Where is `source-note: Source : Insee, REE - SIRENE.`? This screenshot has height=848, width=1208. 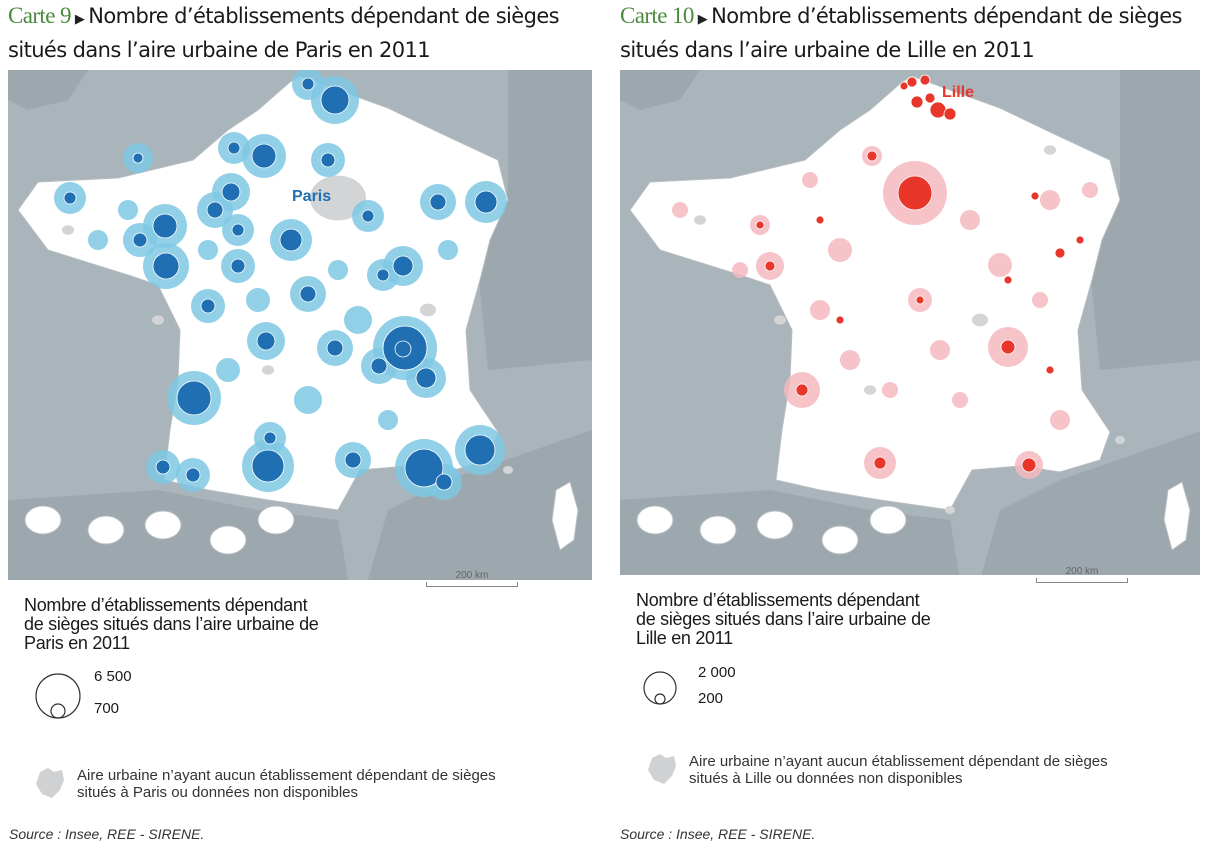 source-note: Source : Insee, REE - SIRENE. is located at coordinates (107, 834).